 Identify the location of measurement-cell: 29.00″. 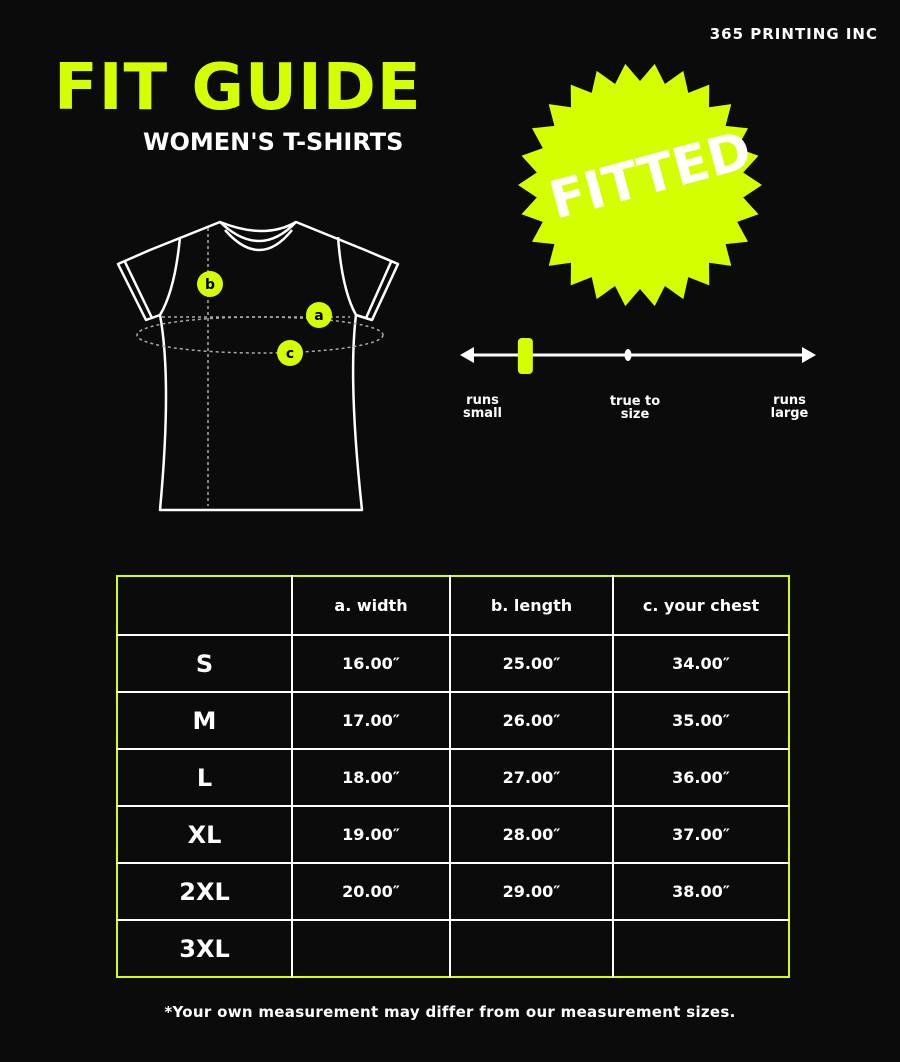
(531, 891).